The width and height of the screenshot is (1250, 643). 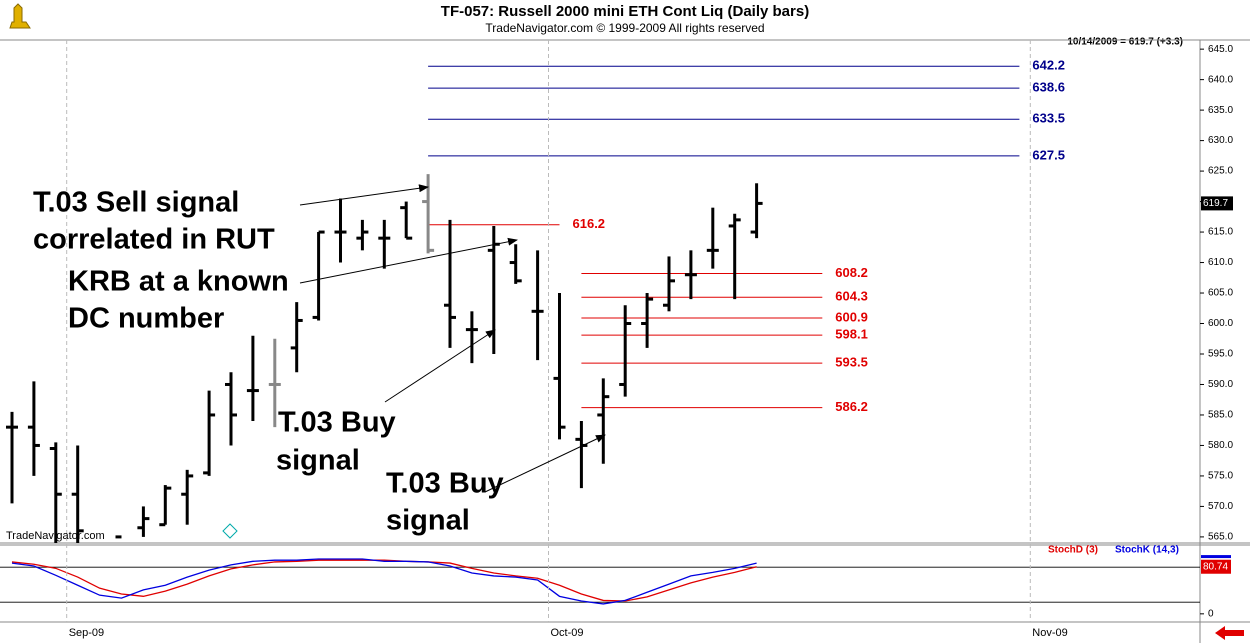 What do you see at coordinates (136, 203) in the screenshot?
I see `annotation: T.03 Sell signal` at bounding box center [136, 203].